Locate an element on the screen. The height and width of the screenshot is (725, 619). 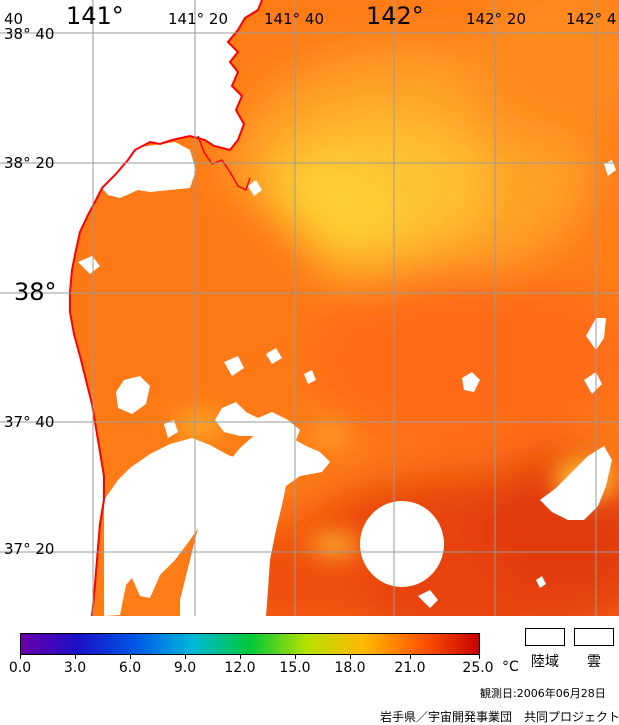
lon-label-141-20: 141° 20 is located at coordinates (198, 19).